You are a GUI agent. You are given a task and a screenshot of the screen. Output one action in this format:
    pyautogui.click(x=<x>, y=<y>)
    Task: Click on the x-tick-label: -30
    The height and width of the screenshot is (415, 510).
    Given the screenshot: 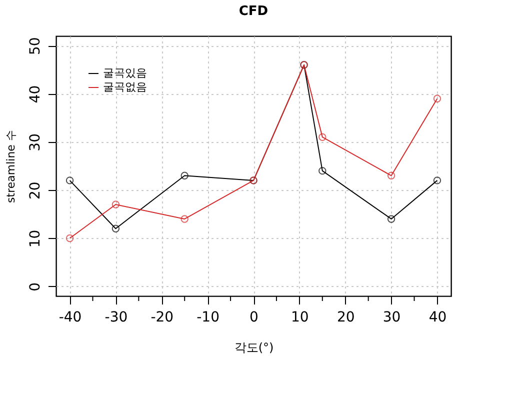 What is the action you would take?
    pyautogui.click(x=116, y=318)
    